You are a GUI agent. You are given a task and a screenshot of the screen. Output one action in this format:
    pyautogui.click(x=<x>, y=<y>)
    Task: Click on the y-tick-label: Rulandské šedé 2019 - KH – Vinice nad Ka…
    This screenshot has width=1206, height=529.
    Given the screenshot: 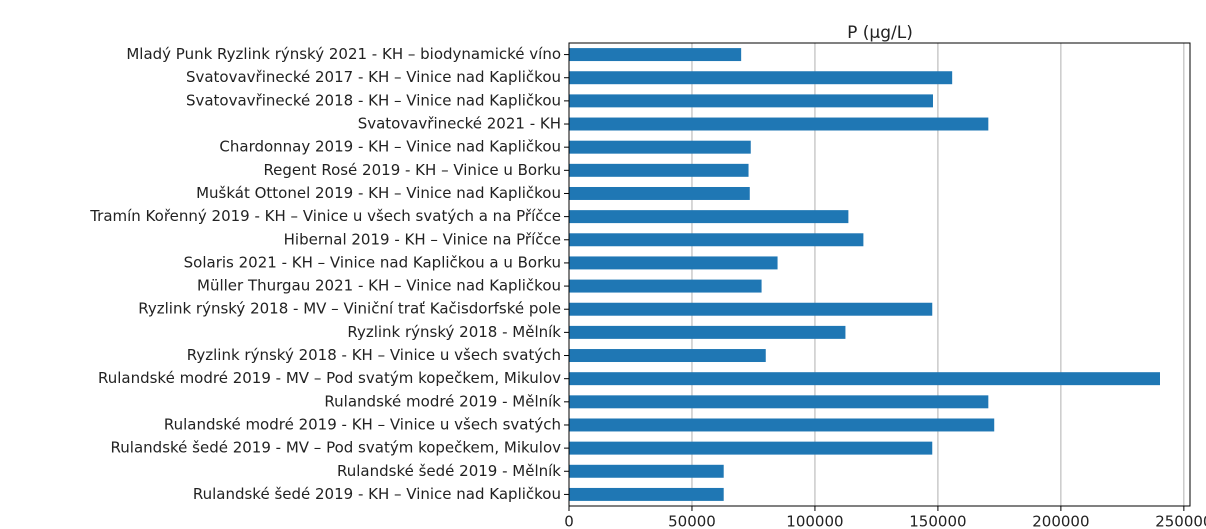 What is the action you would take?
    pyautogui.click(x=377, y=494)
    